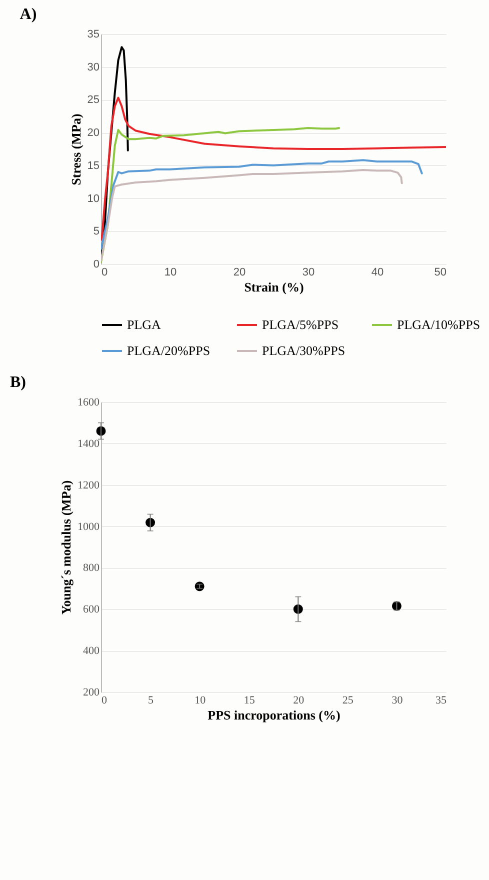 The image size is (489, 880). What do you see at coordinates (76, 150) in the screenshot?
I see `y-axis-title: Stress (MPa)` at bounding box center [76, 150].